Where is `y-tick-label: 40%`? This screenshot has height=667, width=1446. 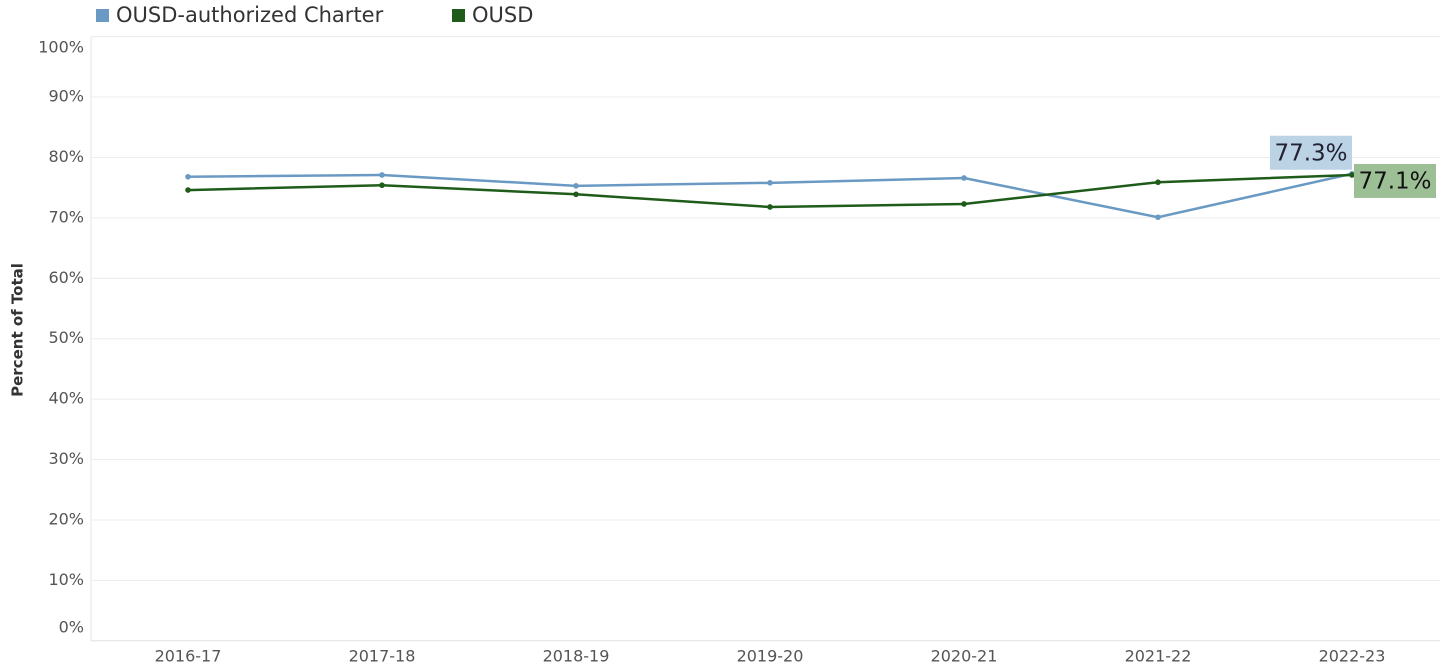
y-tick-label: 40% is located at coordinates (66, 398).